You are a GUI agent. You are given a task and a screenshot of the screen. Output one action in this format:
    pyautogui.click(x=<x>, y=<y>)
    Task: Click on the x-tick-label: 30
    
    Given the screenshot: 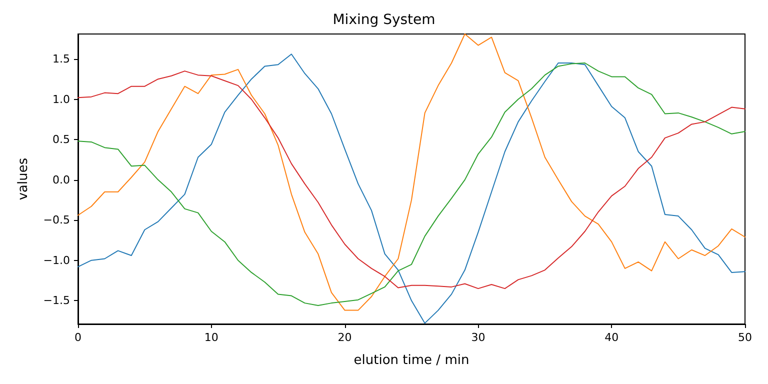 What is the action you would take?
    pyautogui.click(x=478, y=337)
    